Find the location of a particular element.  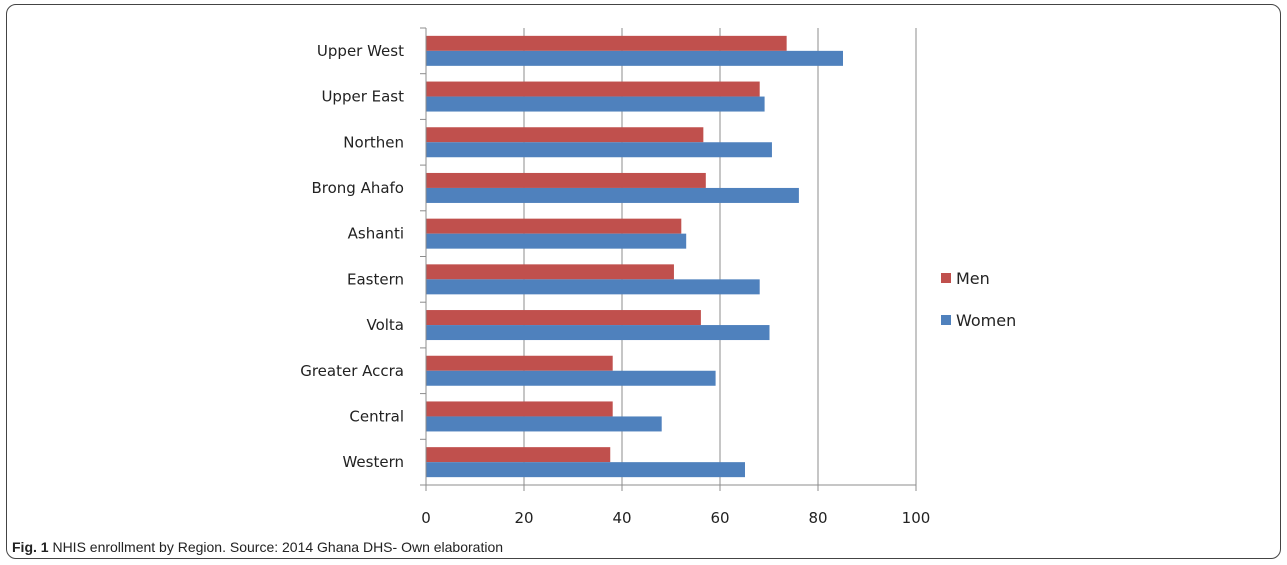

category-label: Ashanti is located at coordinates (376, 234).